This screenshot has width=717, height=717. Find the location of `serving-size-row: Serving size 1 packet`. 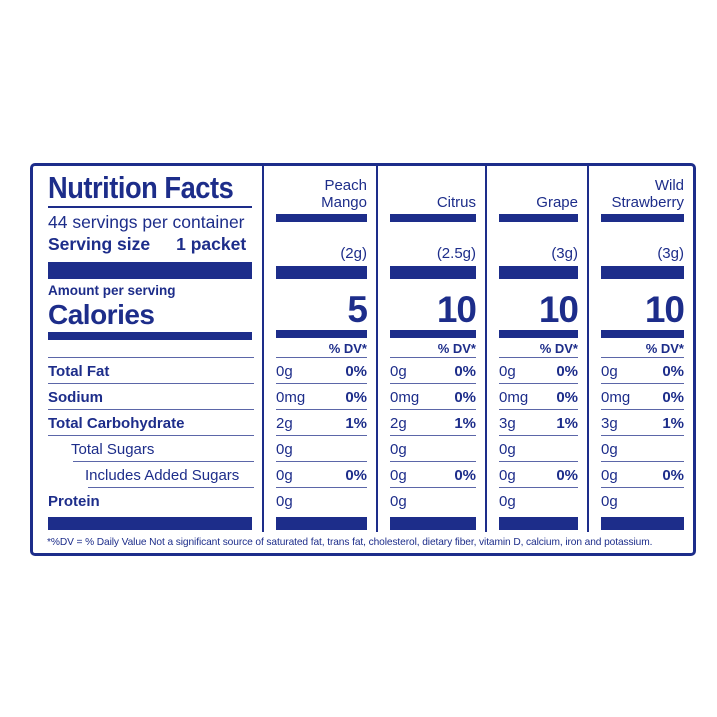

serving-size-row: Serving size 1 packet is located at coordinates (150, 244).